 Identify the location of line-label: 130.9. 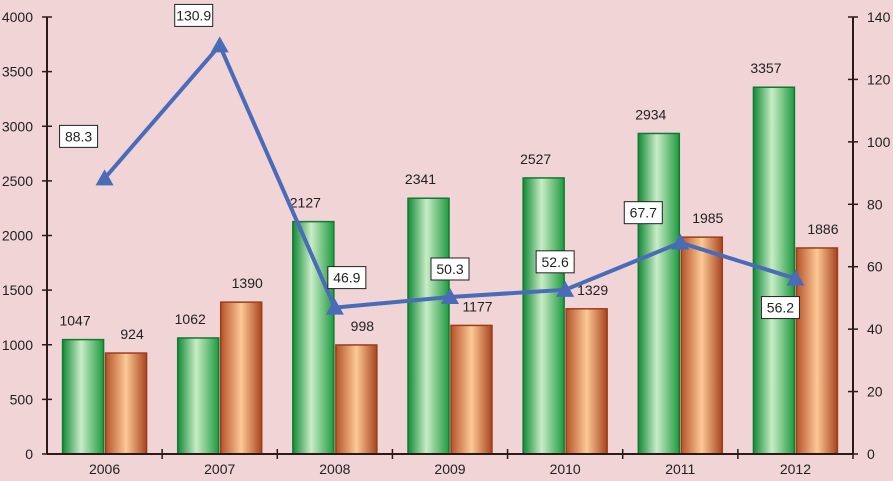
(193, 15).